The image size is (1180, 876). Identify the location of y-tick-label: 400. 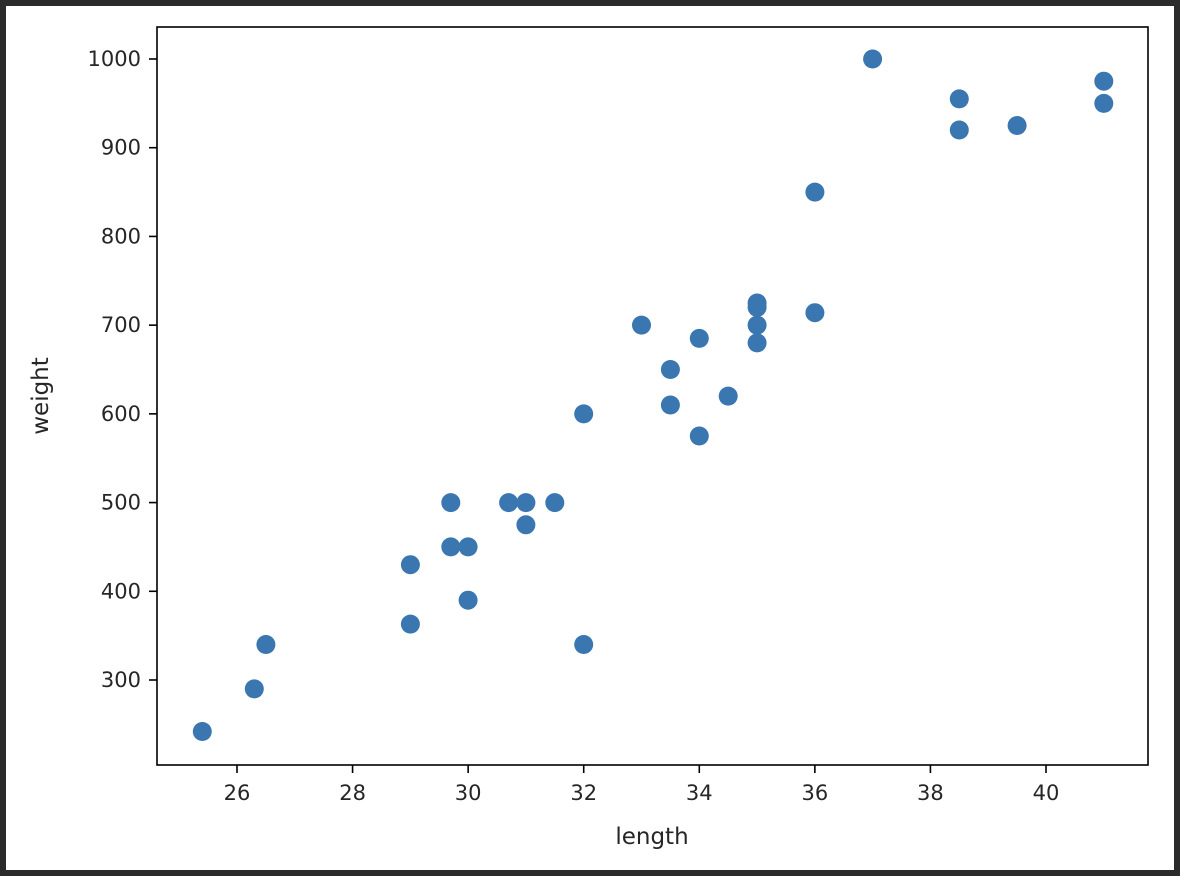
(121, 591).